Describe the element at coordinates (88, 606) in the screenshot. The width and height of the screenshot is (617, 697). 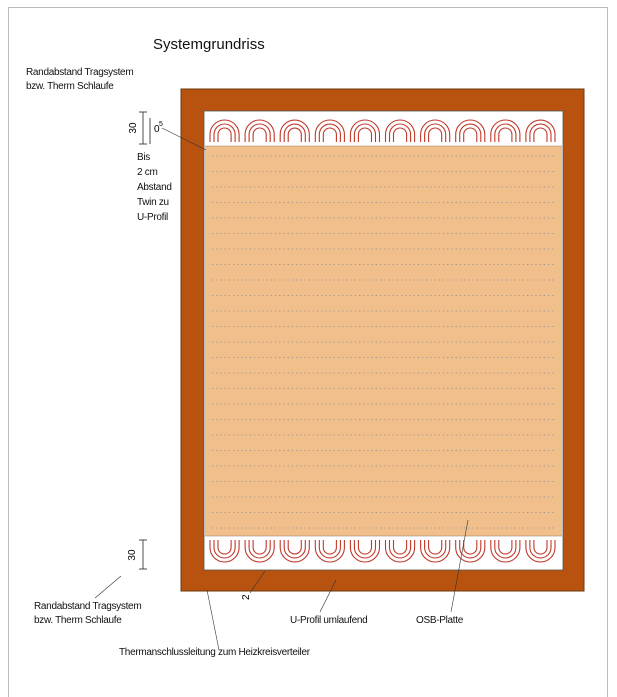
I see `bottom-edge-label-line1: Randabstand Tragsystem` at that location.